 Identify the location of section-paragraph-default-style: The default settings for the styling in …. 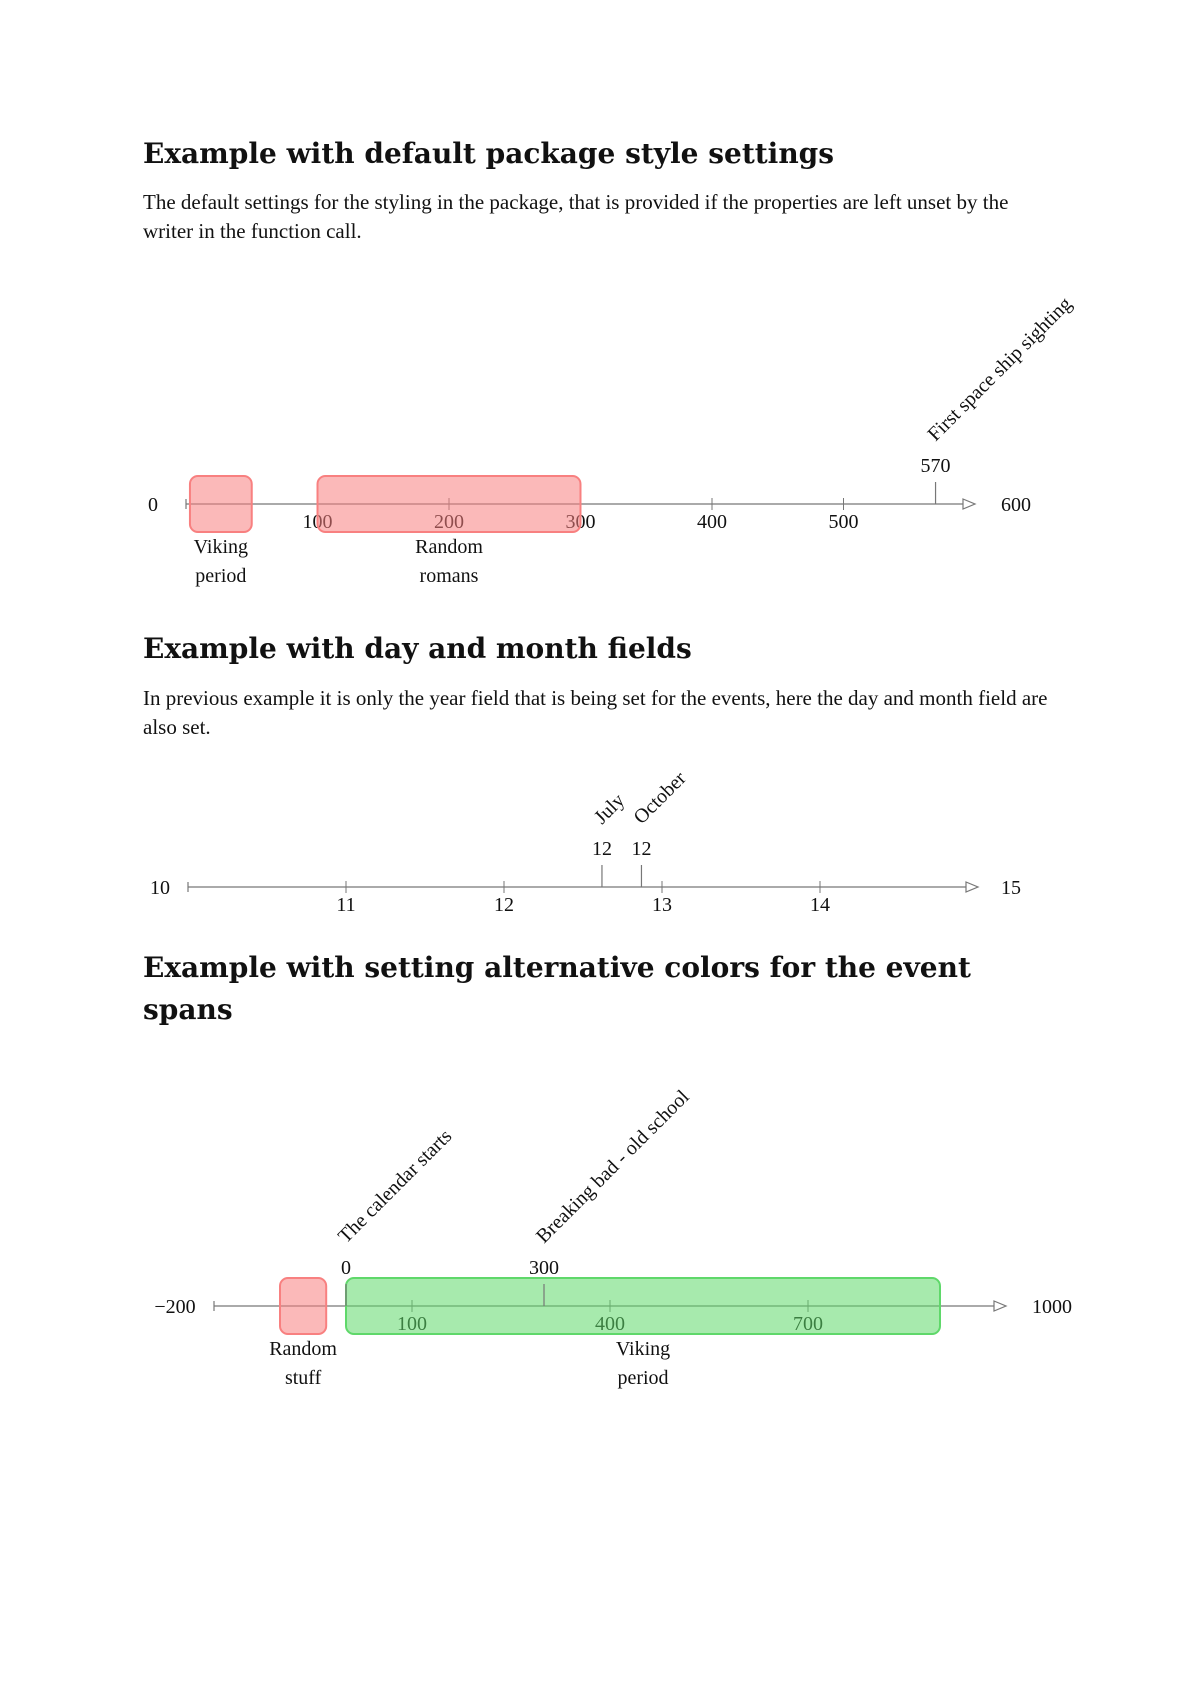
(576, 216).